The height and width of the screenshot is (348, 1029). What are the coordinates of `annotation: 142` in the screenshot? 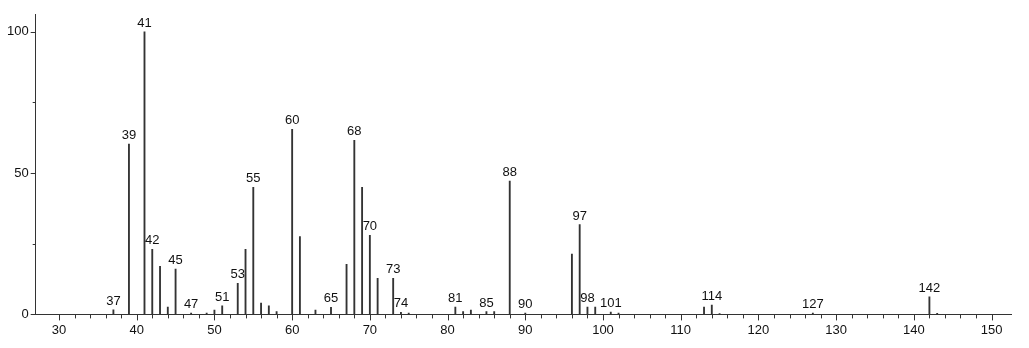 It's located at (929, 287).